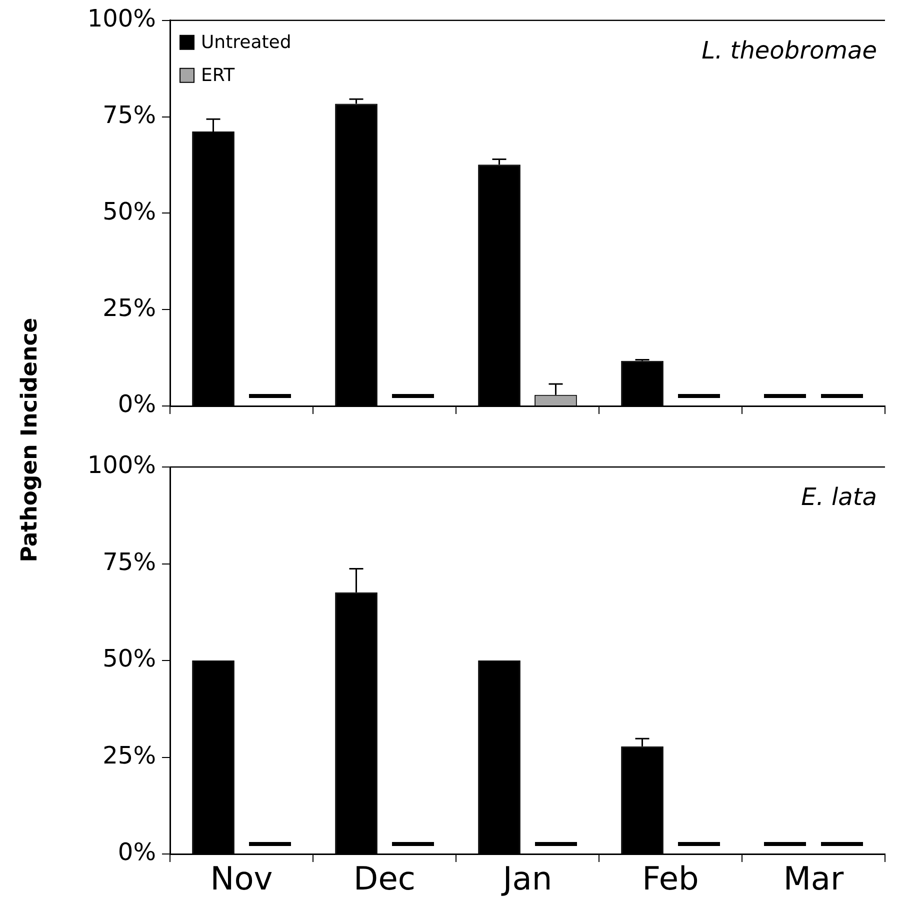  Describe the element at coordinates (385, 879) in the screenshot. I see `x-tick-label: Dec` at that location.